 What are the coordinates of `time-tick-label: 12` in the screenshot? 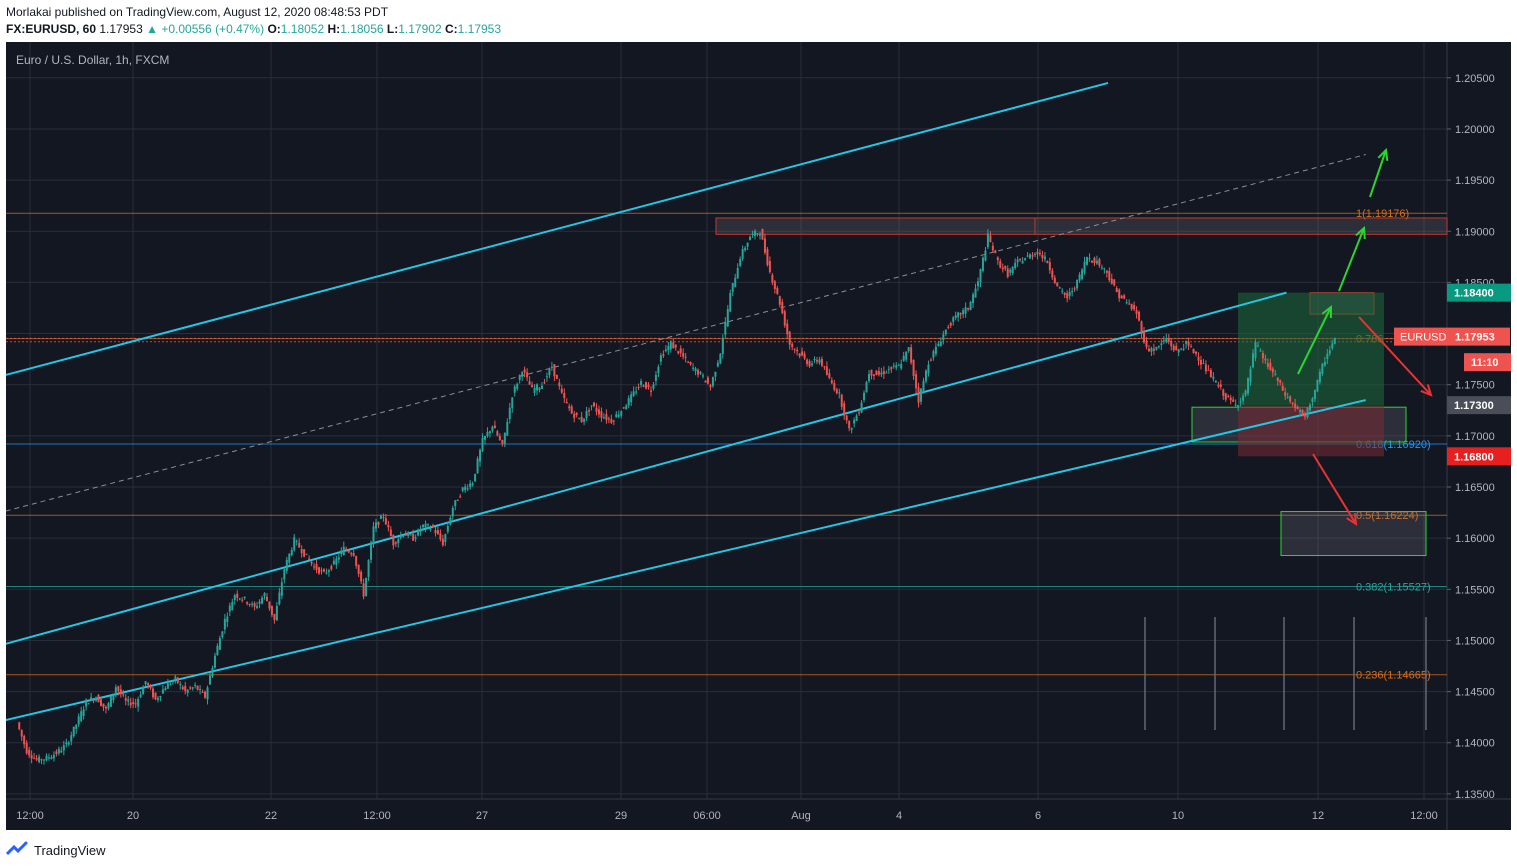 It's located at (1318, 816).